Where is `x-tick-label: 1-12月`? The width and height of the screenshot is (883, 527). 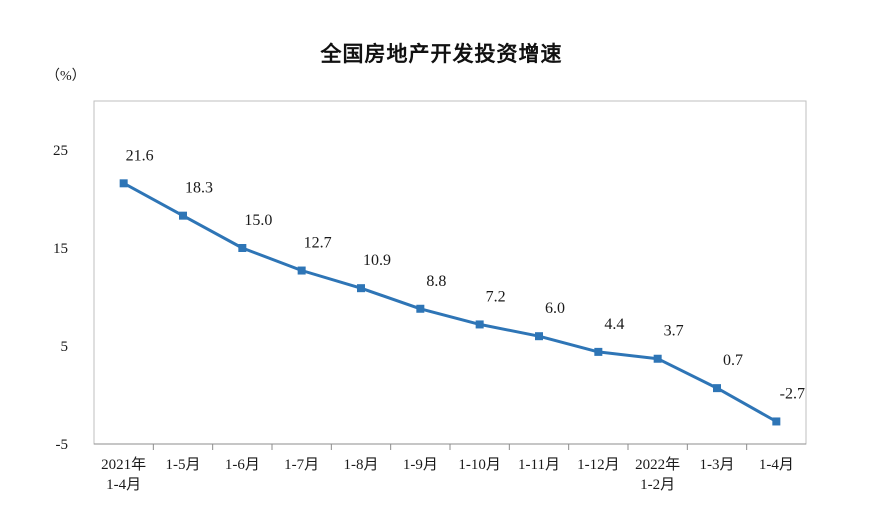
x-tick-label: 1-12月 is located at coordinates (598, 465).